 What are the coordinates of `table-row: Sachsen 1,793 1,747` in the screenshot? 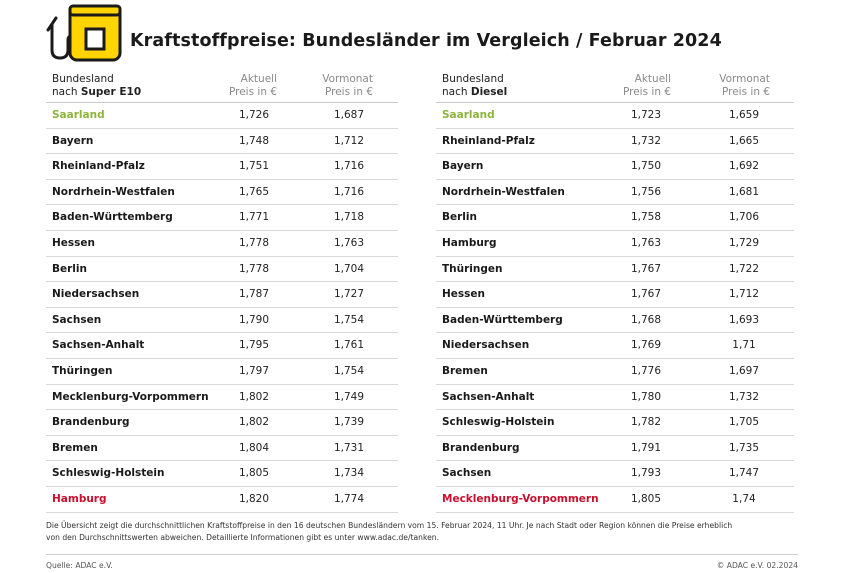 It's located at (615, 474).